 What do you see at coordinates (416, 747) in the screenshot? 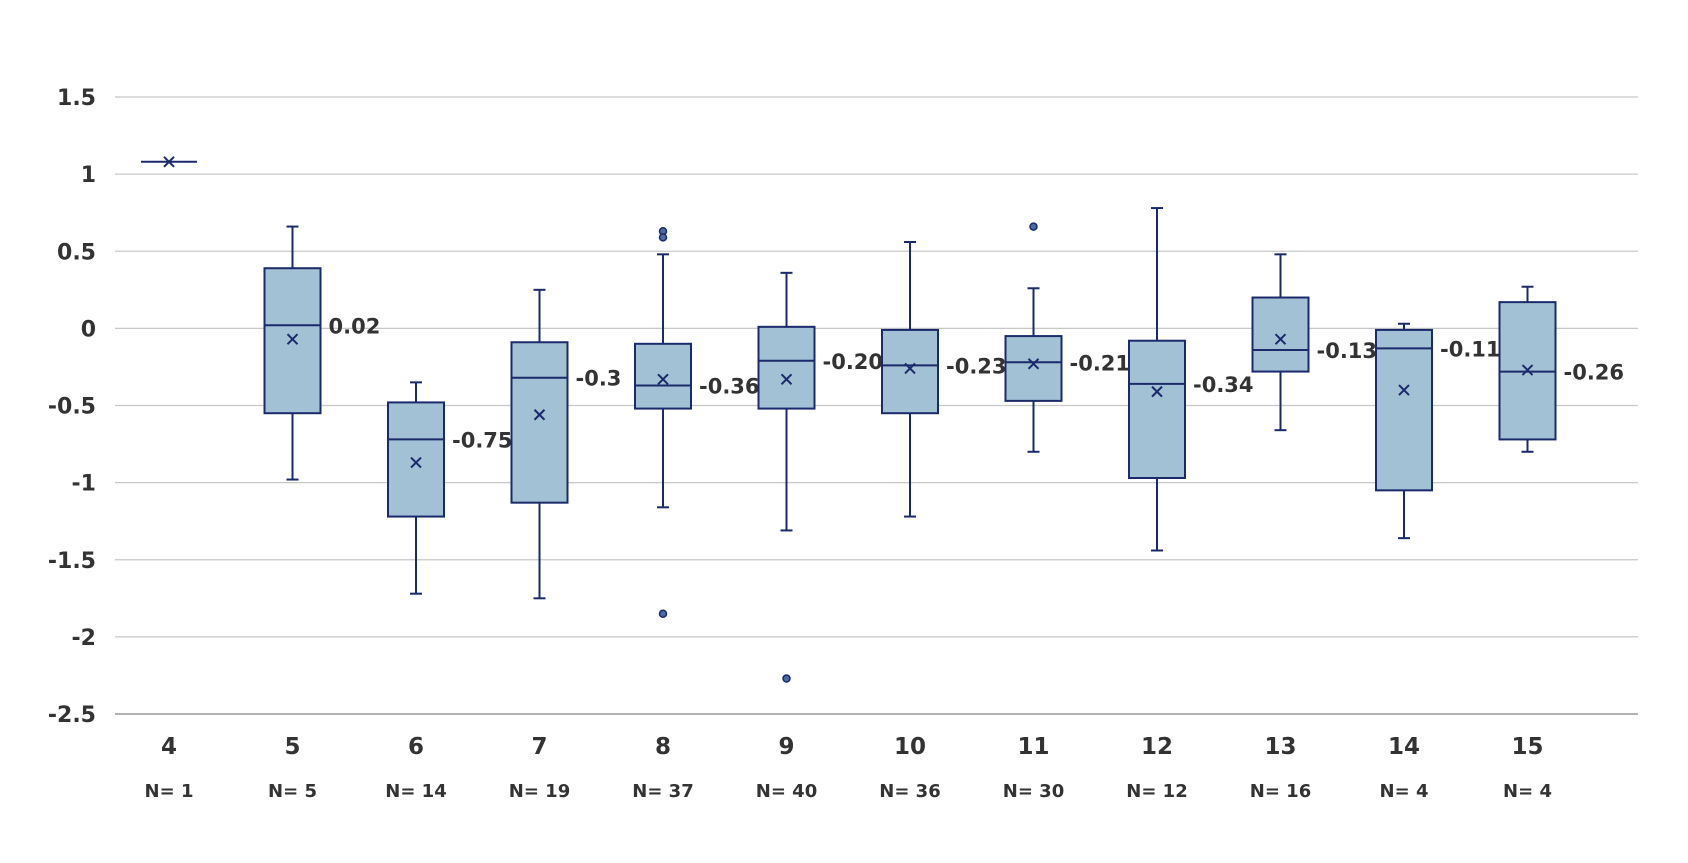
I see `x-category-label: 6` at bounding box center [416, 747].